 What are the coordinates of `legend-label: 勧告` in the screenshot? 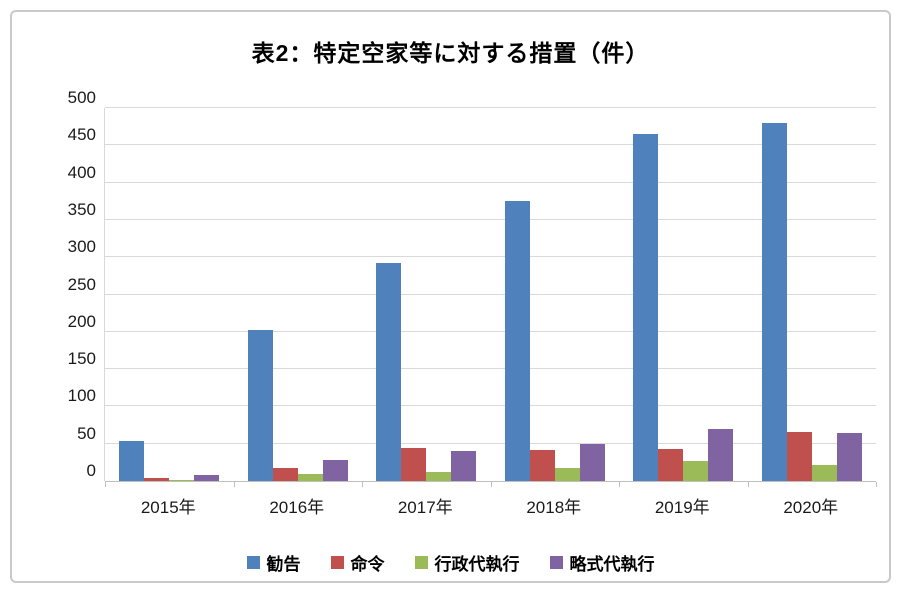 It's located at (283, 564).